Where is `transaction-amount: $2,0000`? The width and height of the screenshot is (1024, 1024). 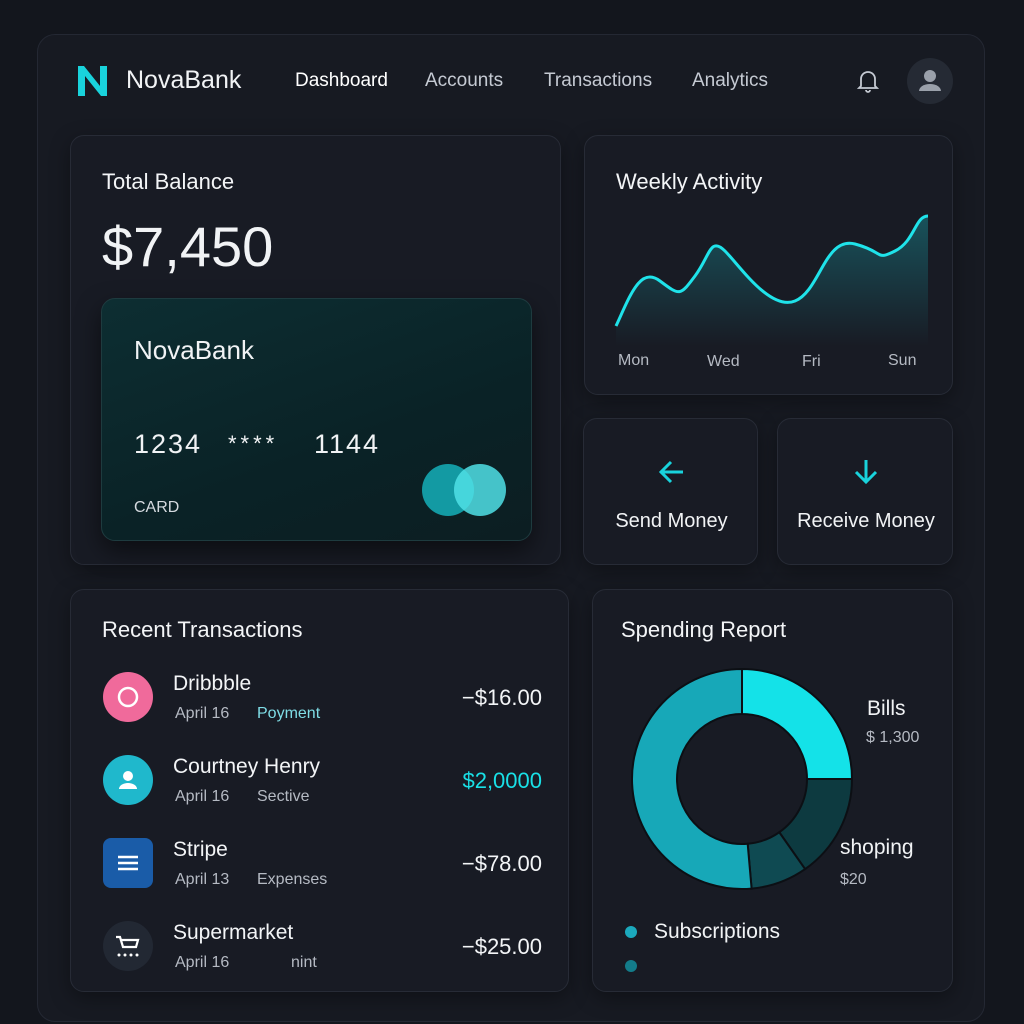
transaction-amount: $2,0000 is located at coordinates (502, 780).